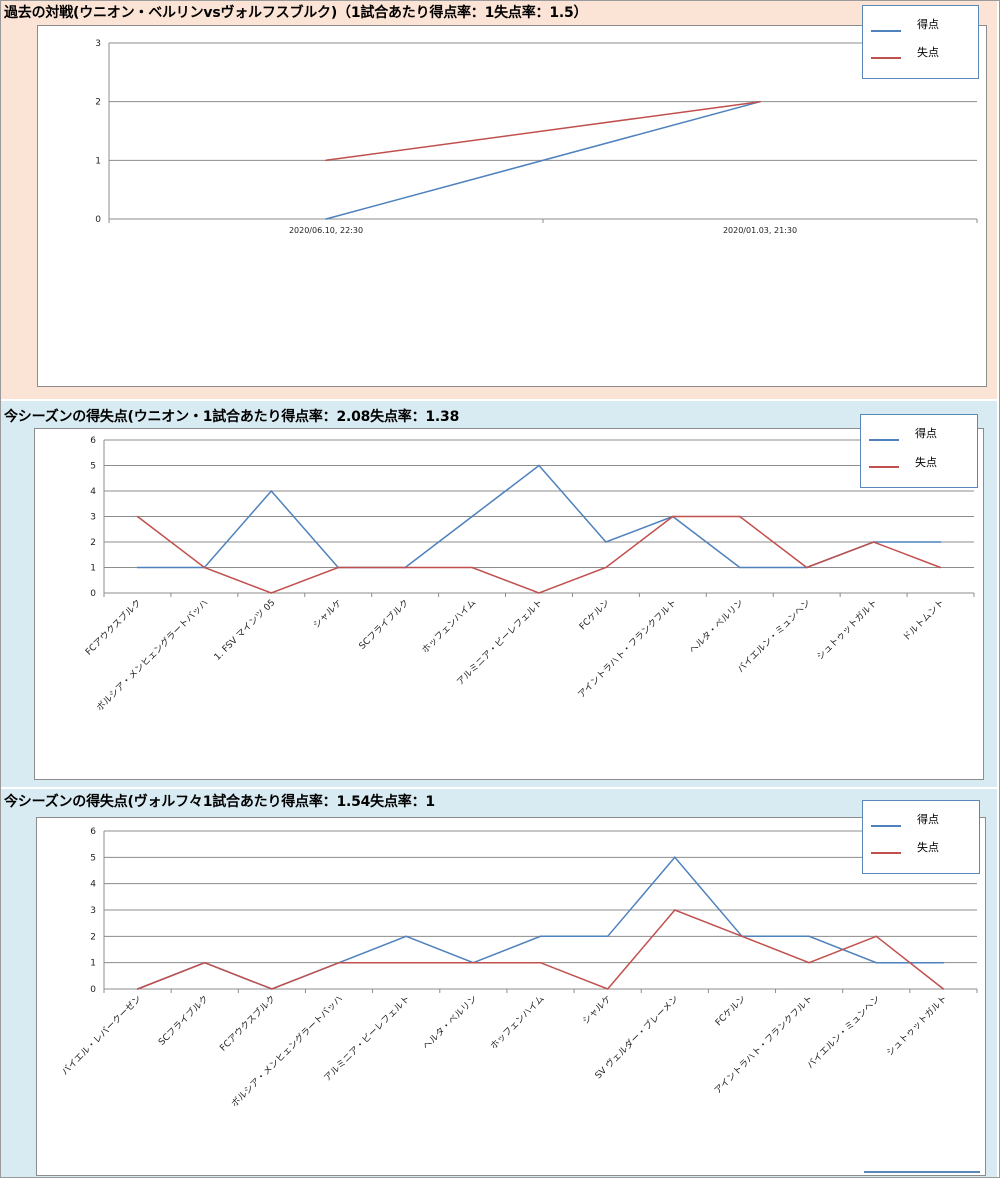 This screenshot has height=1178, width=1000. What do you see at coordinates (98, 161) in the screenshot?
I see `y-tick-label: 1` at bounding box center [98, 161].